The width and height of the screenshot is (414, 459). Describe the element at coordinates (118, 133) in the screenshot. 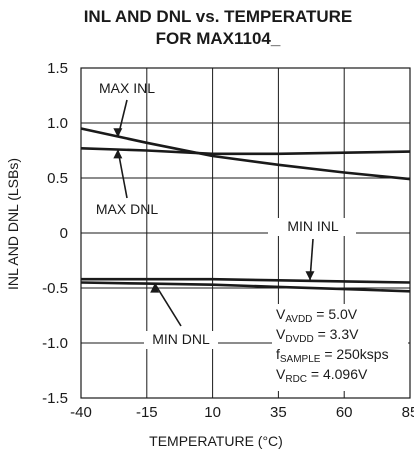

I see `max-inl-arrow-head` at that location.